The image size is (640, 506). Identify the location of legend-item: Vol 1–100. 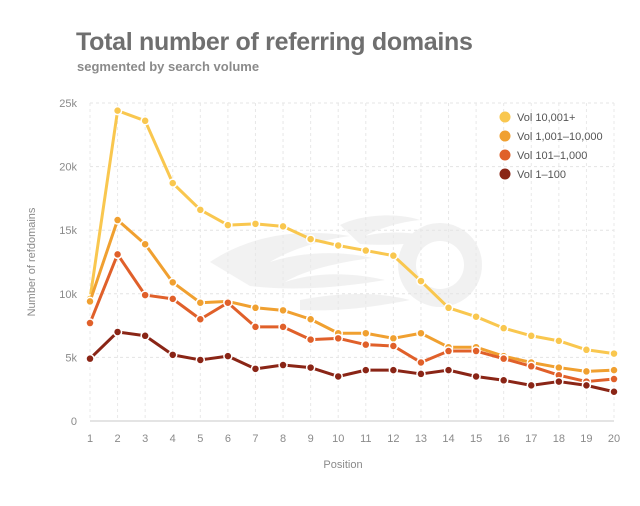
(532, 175).